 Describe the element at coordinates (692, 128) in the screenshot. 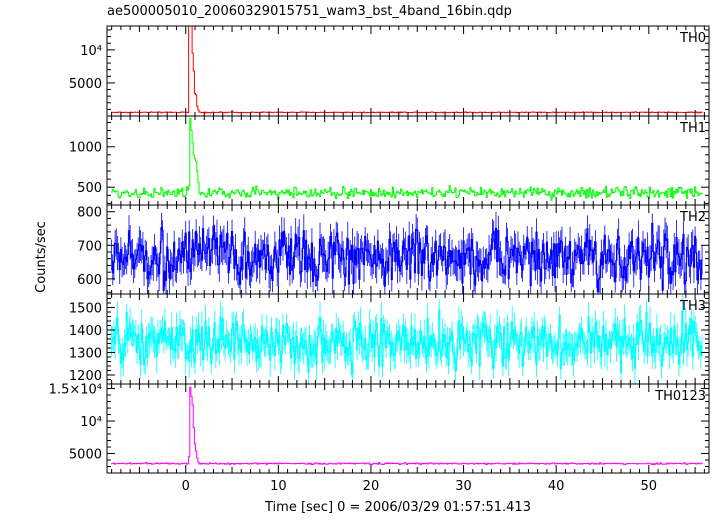

I see `panel-label-th1: TH1` at that location.